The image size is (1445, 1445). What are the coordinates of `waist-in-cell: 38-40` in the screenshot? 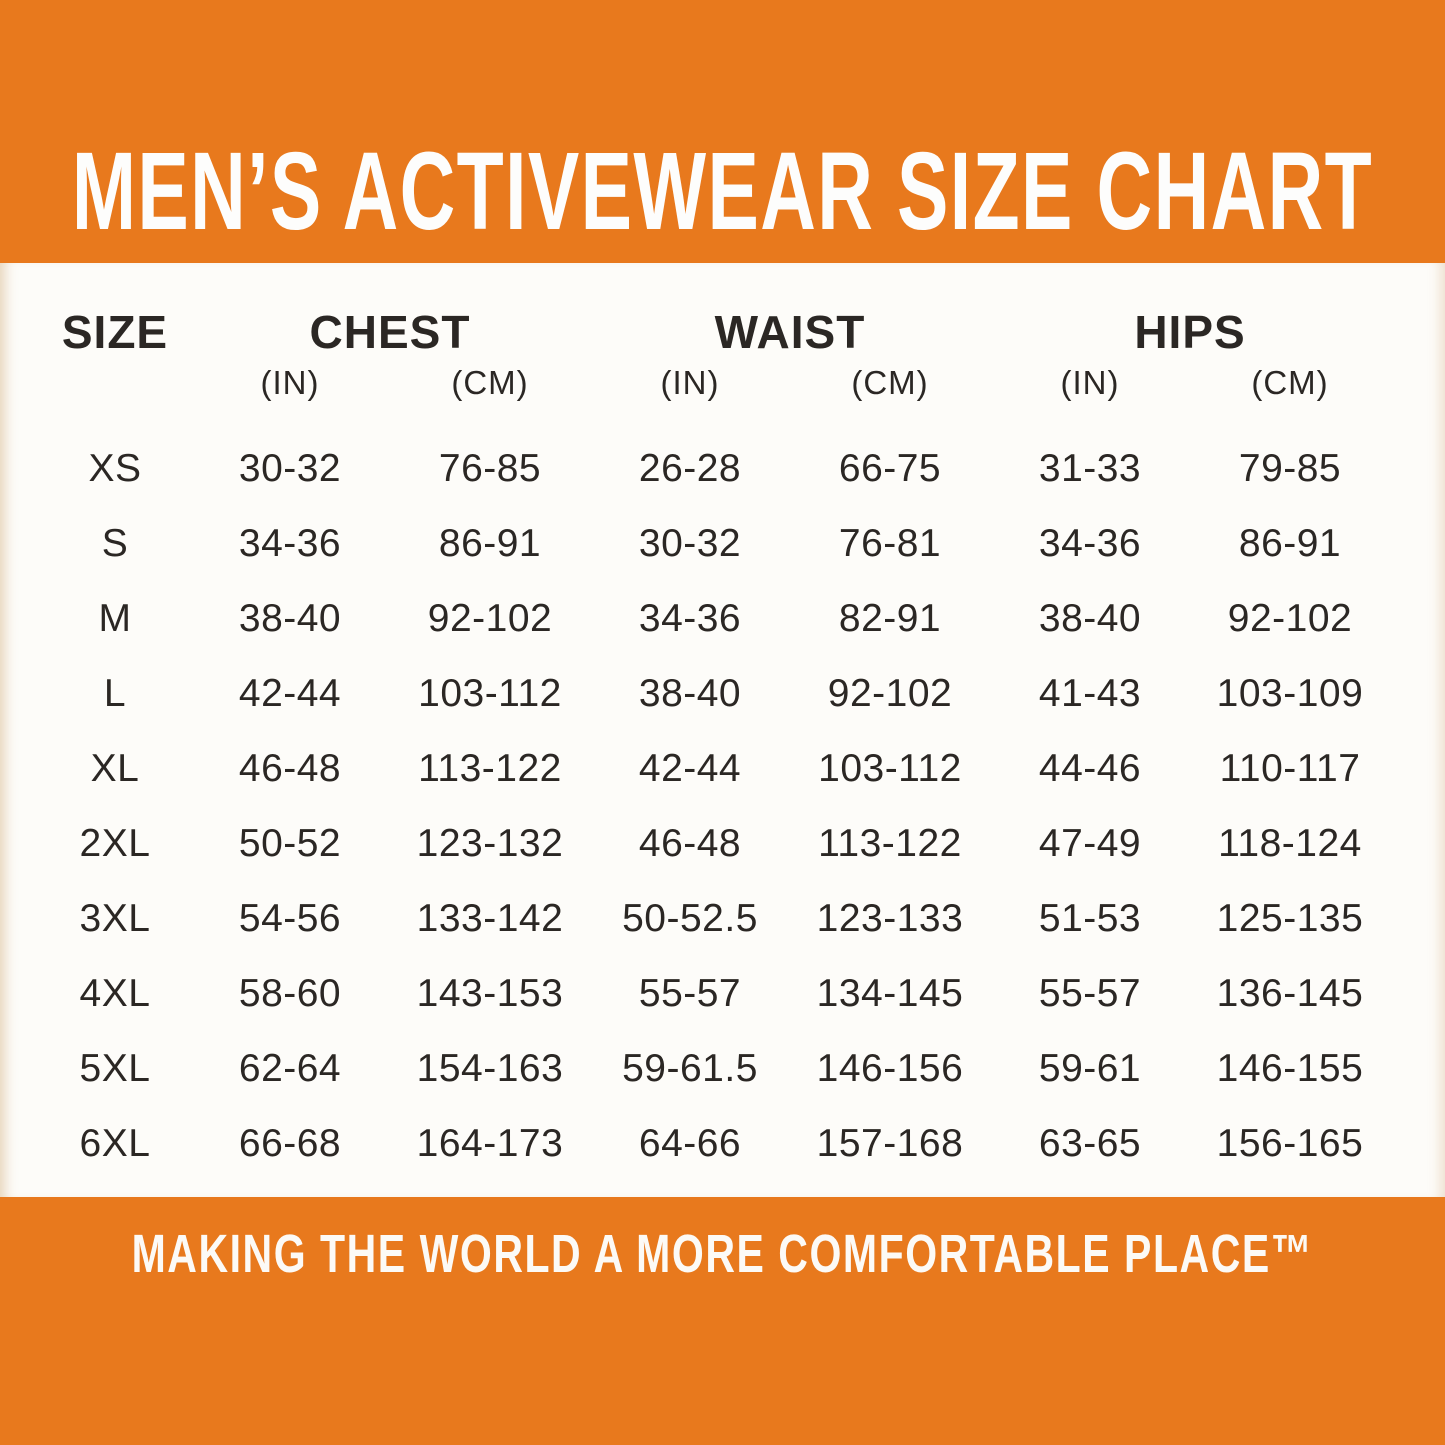 It's located at (690, 693).